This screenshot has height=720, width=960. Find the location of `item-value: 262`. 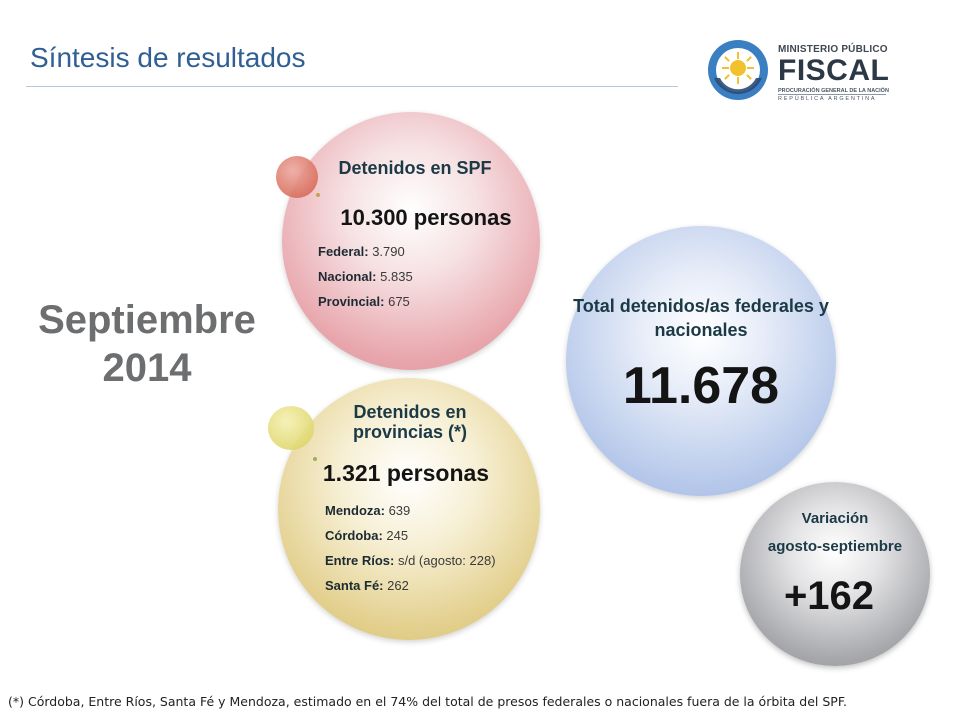

item-value: 262 is located at coordinates (398, 585).